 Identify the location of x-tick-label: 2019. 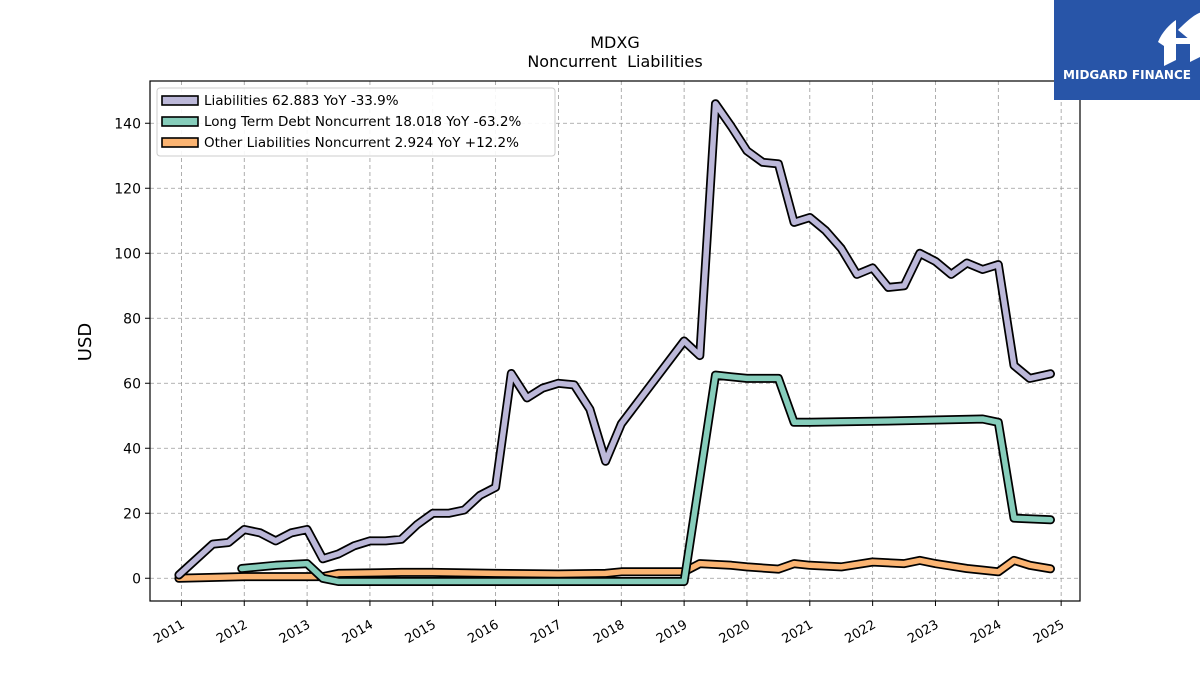
(672, 632).